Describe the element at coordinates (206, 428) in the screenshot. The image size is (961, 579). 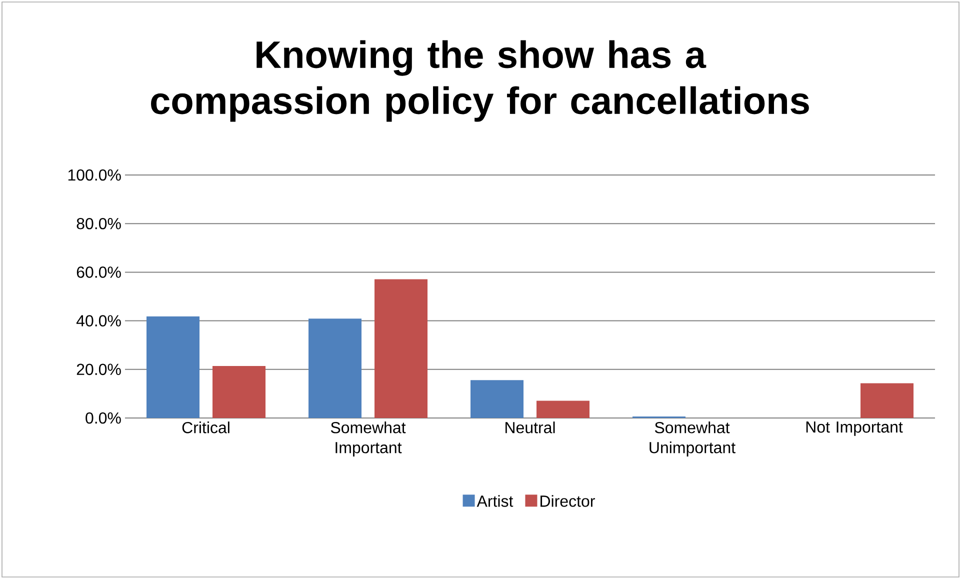
I see `x-tick-label: Critical` at that location.